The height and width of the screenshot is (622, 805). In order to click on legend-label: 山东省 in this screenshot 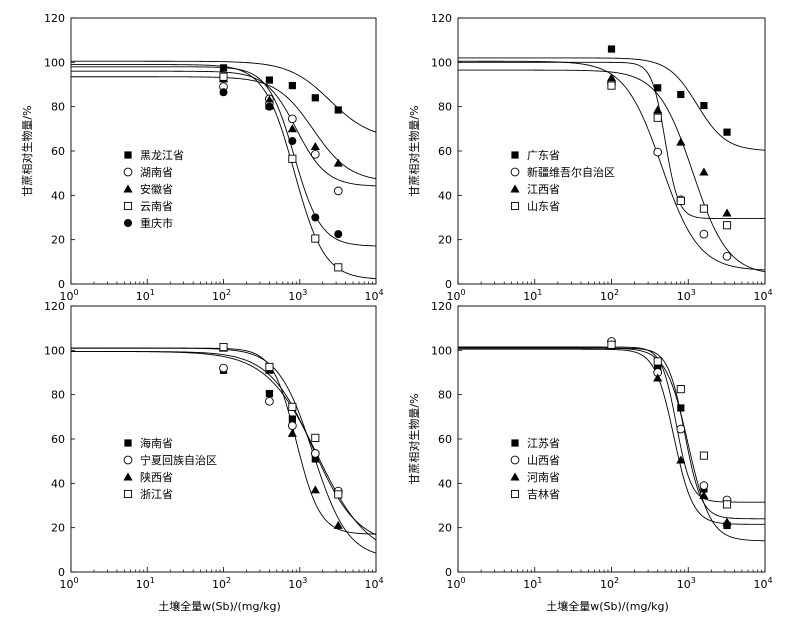, I will do `click(543, 206)`.